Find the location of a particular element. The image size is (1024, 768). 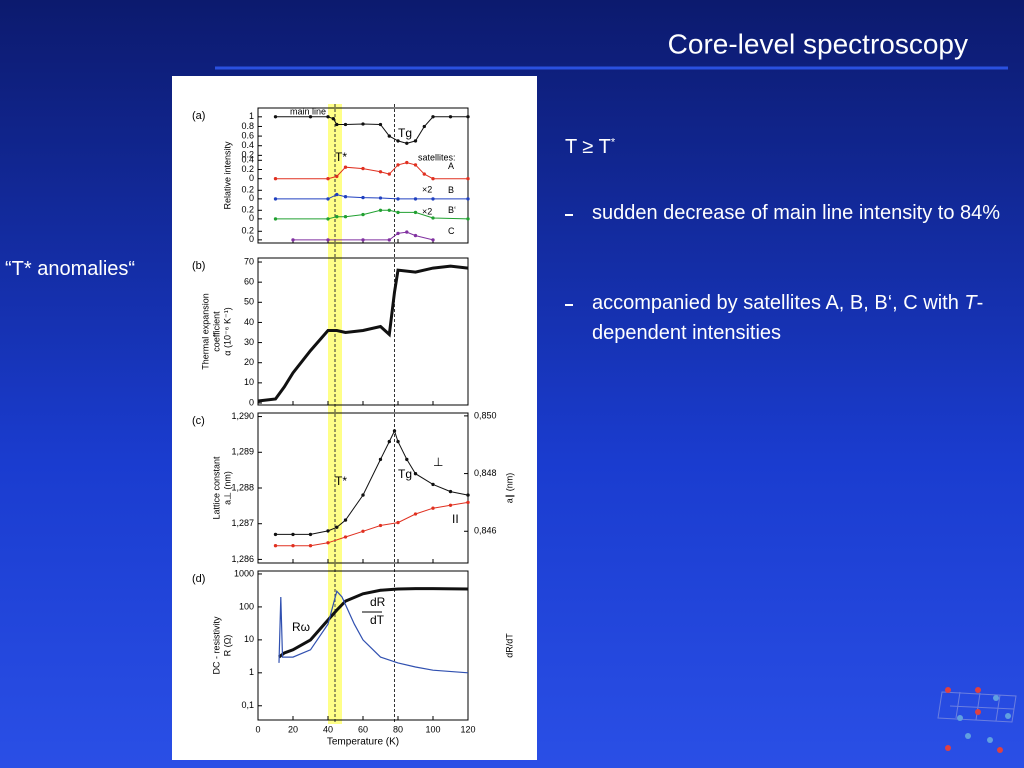

y-tick-label: 1000 is located at coordinates (244, 573).